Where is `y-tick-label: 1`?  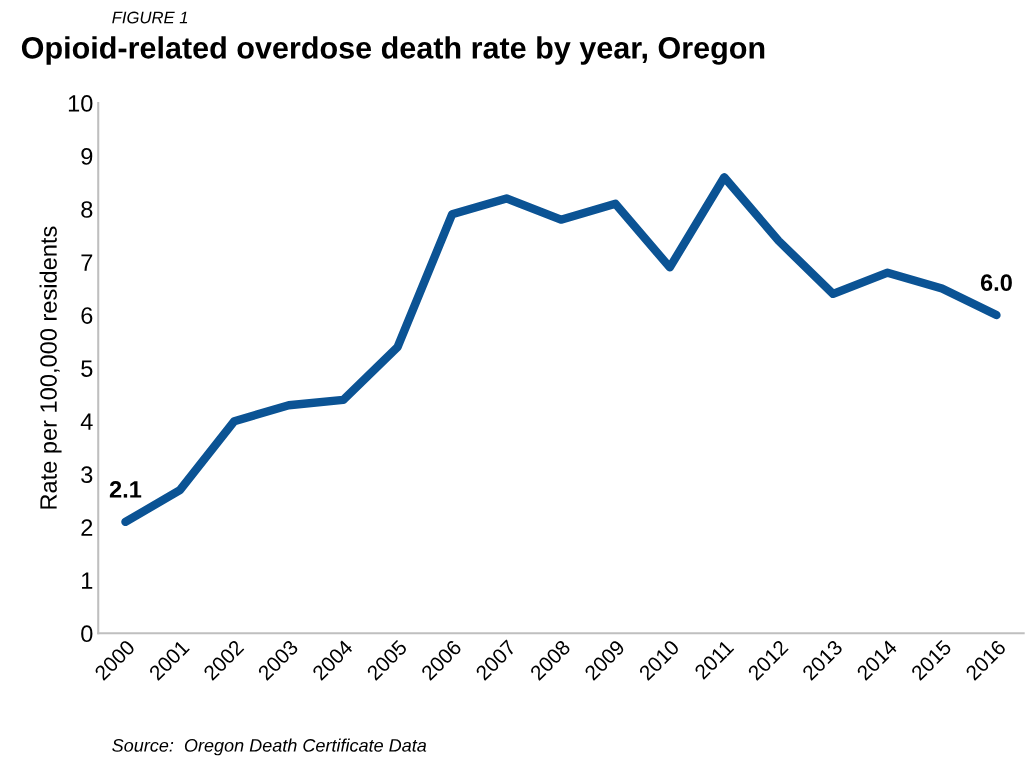 y-tick-label: 1 is located at coordinates (87, 580).